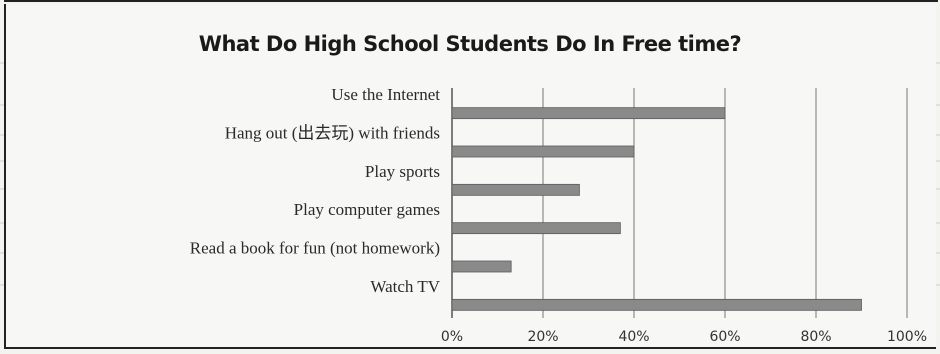 The image size is (940, 354). I want to click on x-tick-label: 0%, so click(452, 337).